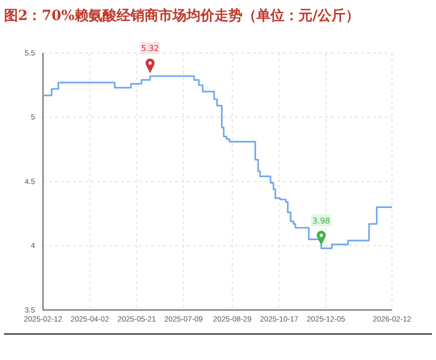 The width and height of the screenshot is (436, 360). I want to click on annotation: 5.32, so click(150, 49).